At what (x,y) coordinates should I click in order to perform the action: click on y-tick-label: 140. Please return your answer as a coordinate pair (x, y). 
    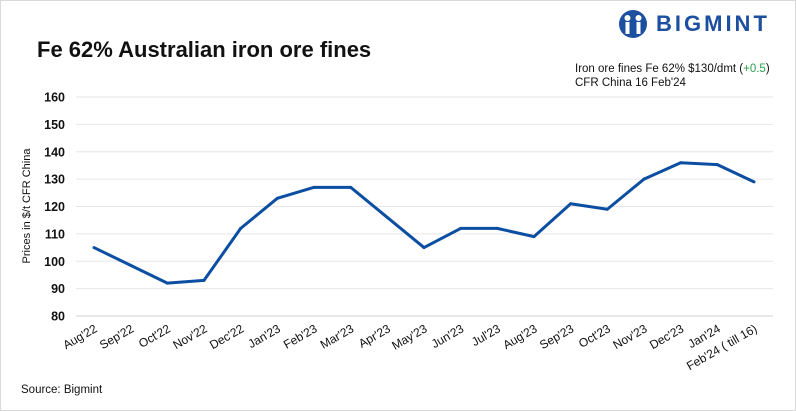
    Looking at the image, I should click on (54, 152).